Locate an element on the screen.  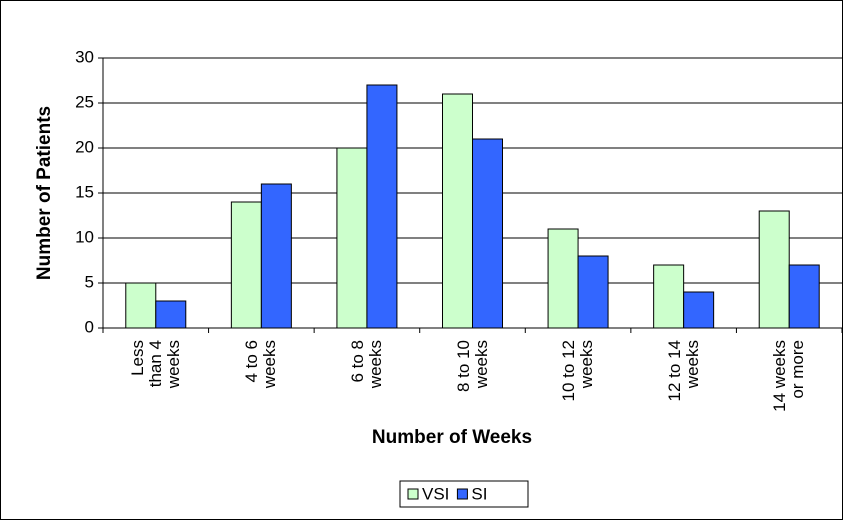
x-tick-label: 6 to 8 weeks is located at coordinates (366, 364).